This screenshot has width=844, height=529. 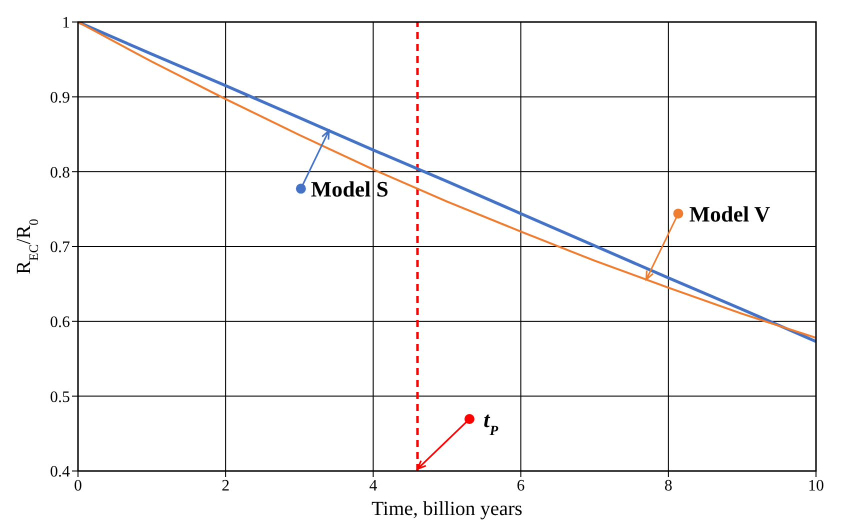 I want to click on ref-line-label: t$_{P}$, so click(x=491, y=422).